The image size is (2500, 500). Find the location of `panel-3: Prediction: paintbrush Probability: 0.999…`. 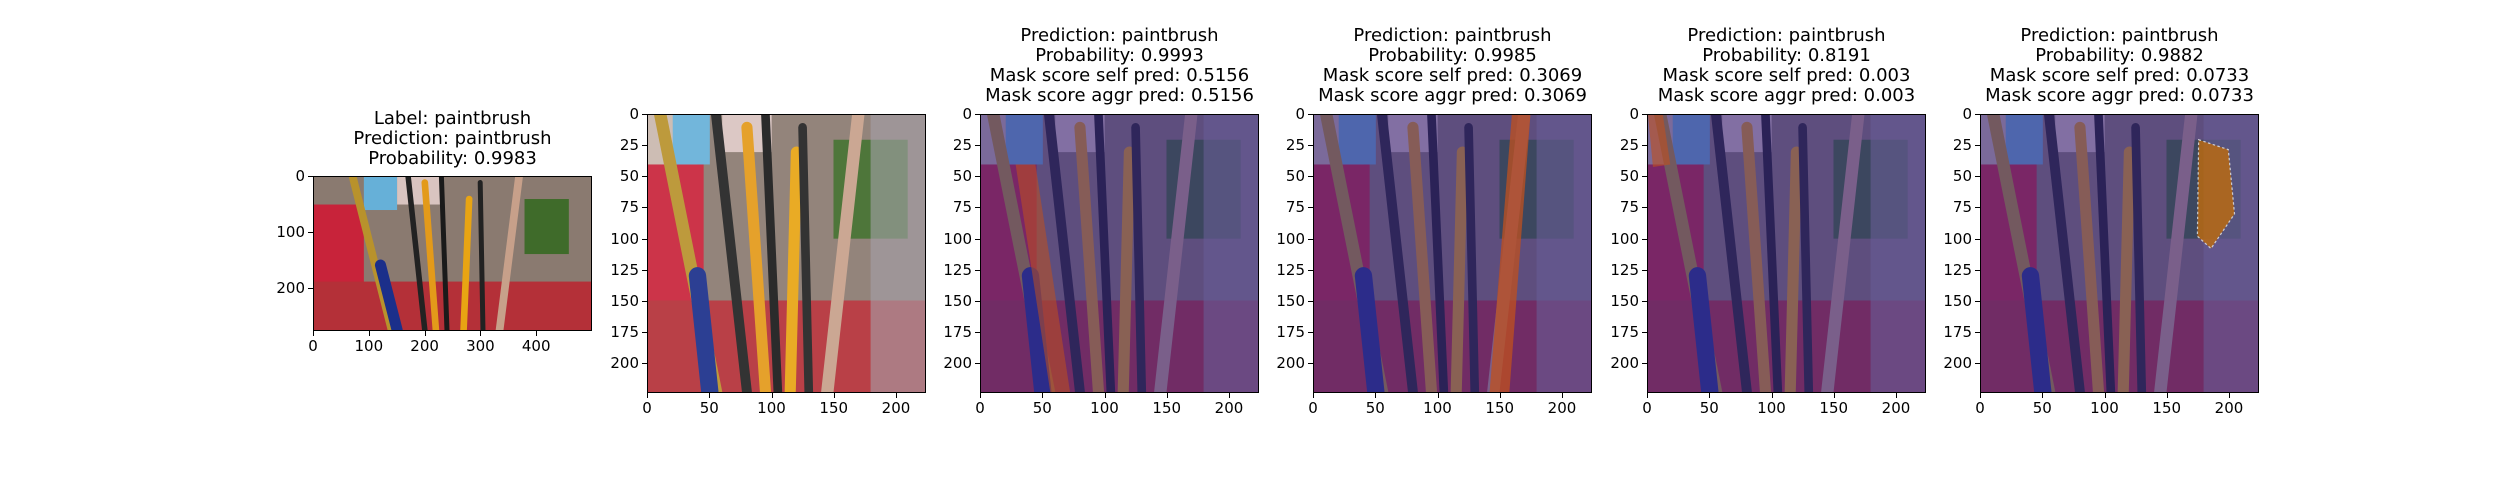

panel-3: Prediction: paintbrush Probability: 0.999… is located at coordinates (1101, 221).